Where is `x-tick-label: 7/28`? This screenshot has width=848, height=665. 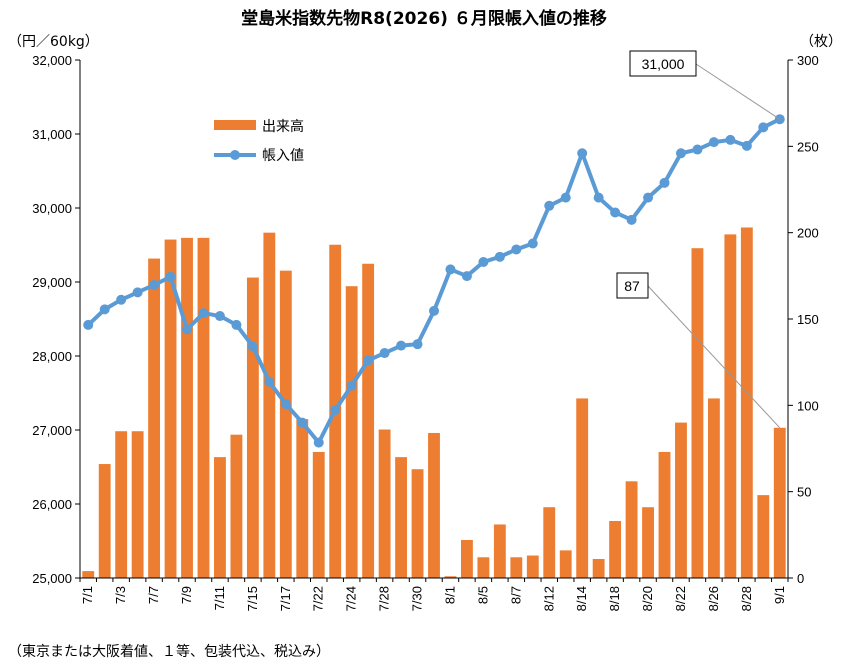 x-tick-label: 7/28 is located at coordinates (384, 598).